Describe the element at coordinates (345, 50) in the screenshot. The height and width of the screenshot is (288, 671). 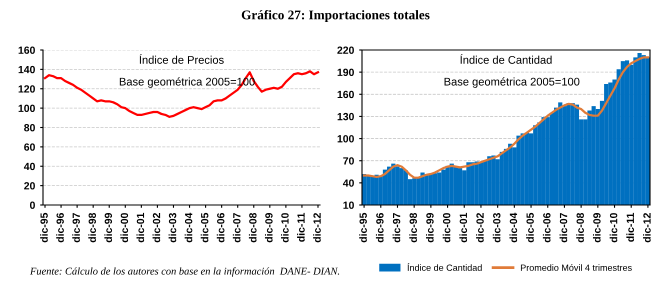
I see `y-tick-label: 220` at that location.